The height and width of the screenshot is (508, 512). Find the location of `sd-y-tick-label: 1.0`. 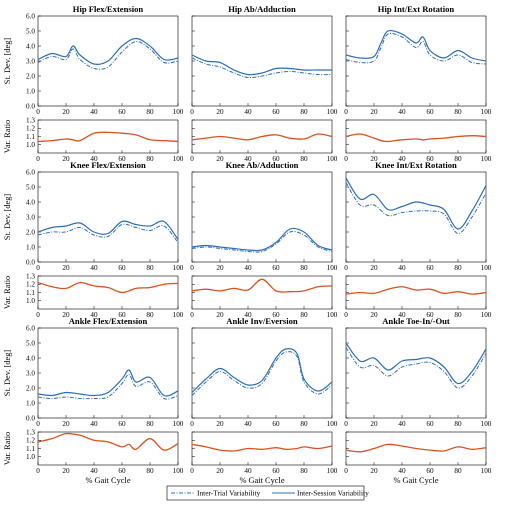

sd-y-tick-label: 1.0 is located at coordinates (30, 247).